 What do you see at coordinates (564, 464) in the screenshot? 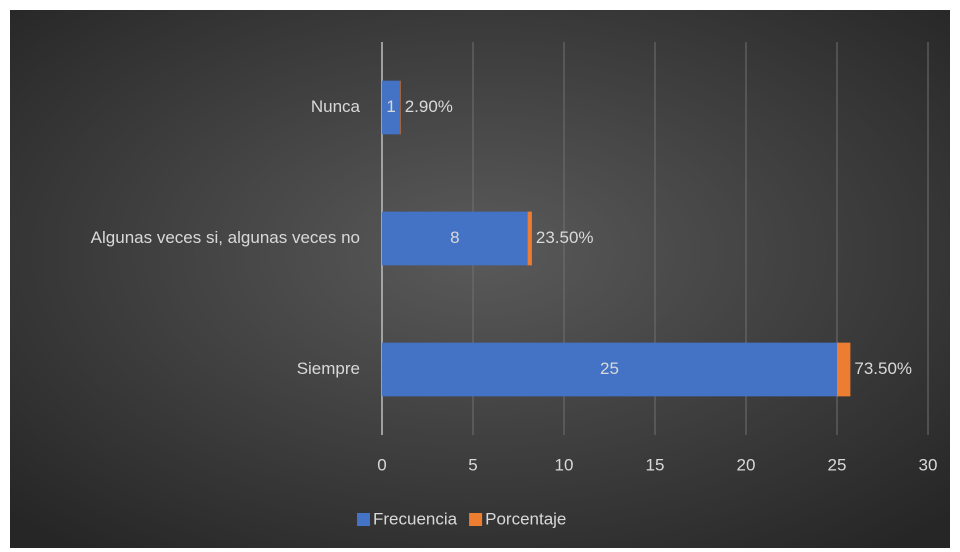
I see `x-tick-label: 10` at bounding box center [564, 464].